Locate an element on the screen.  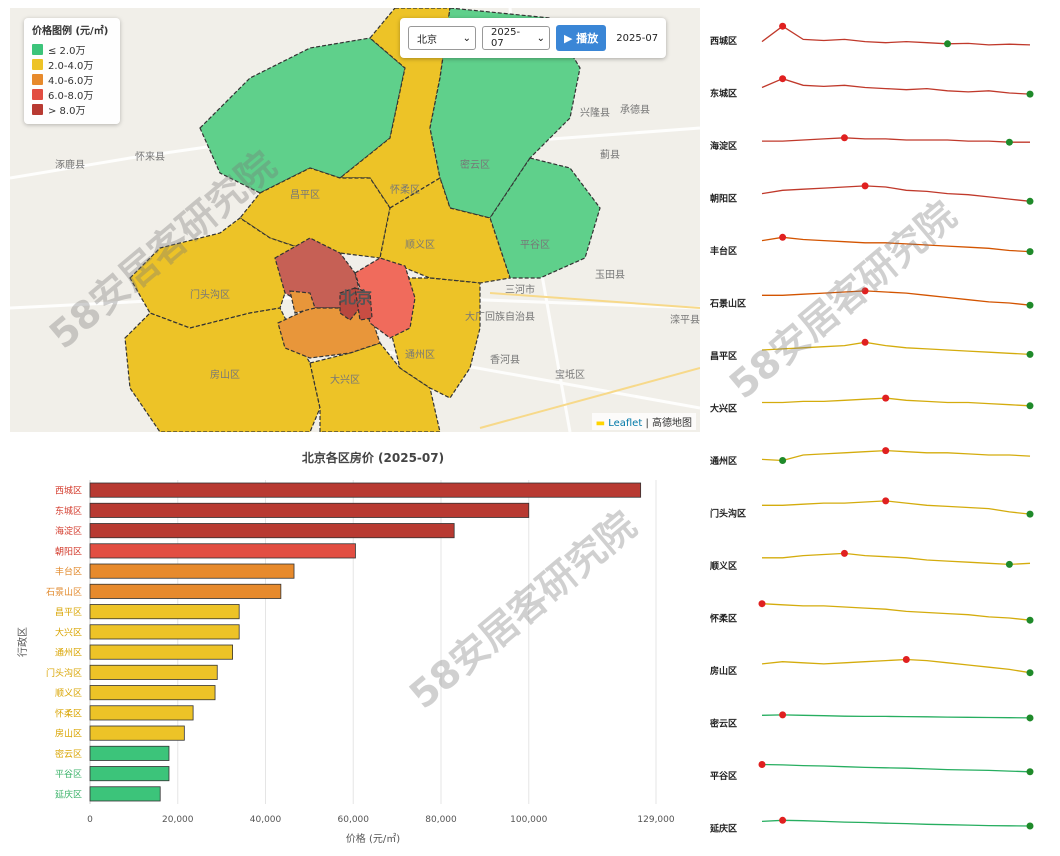
map-label: 昌平区 is located at coordinates (305, 195).